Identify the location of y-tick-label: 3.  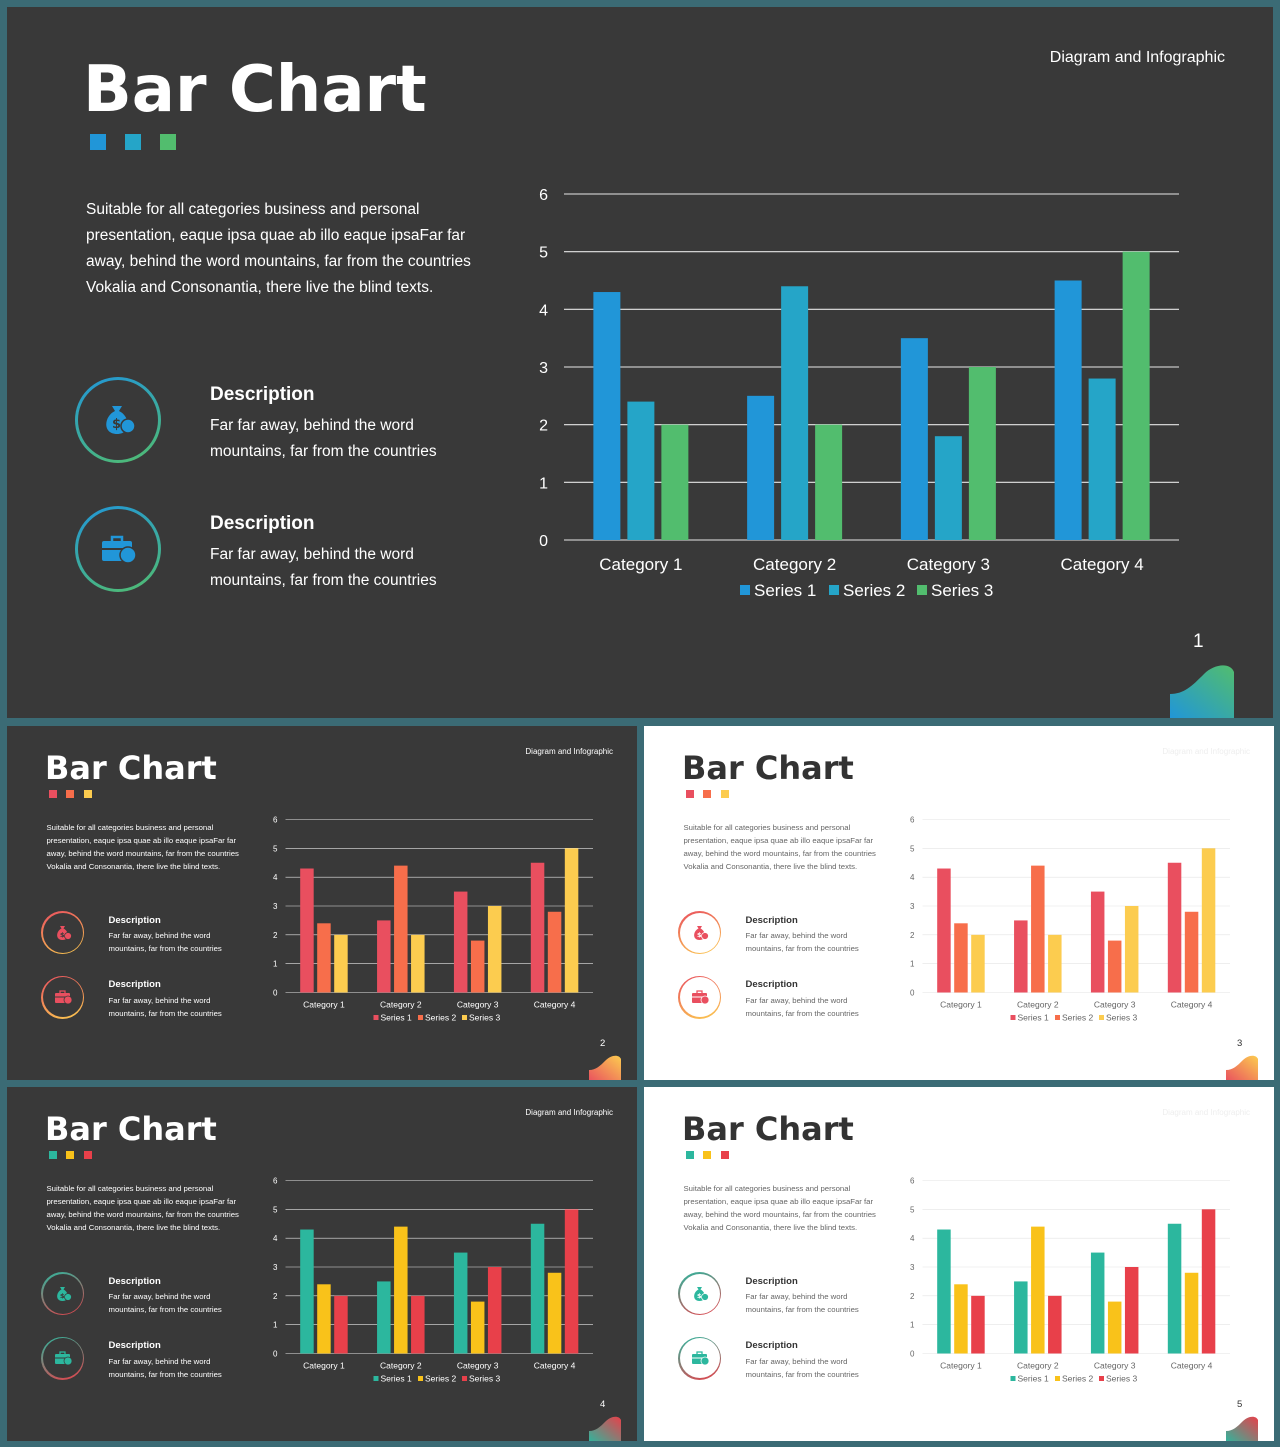
(912, 906).